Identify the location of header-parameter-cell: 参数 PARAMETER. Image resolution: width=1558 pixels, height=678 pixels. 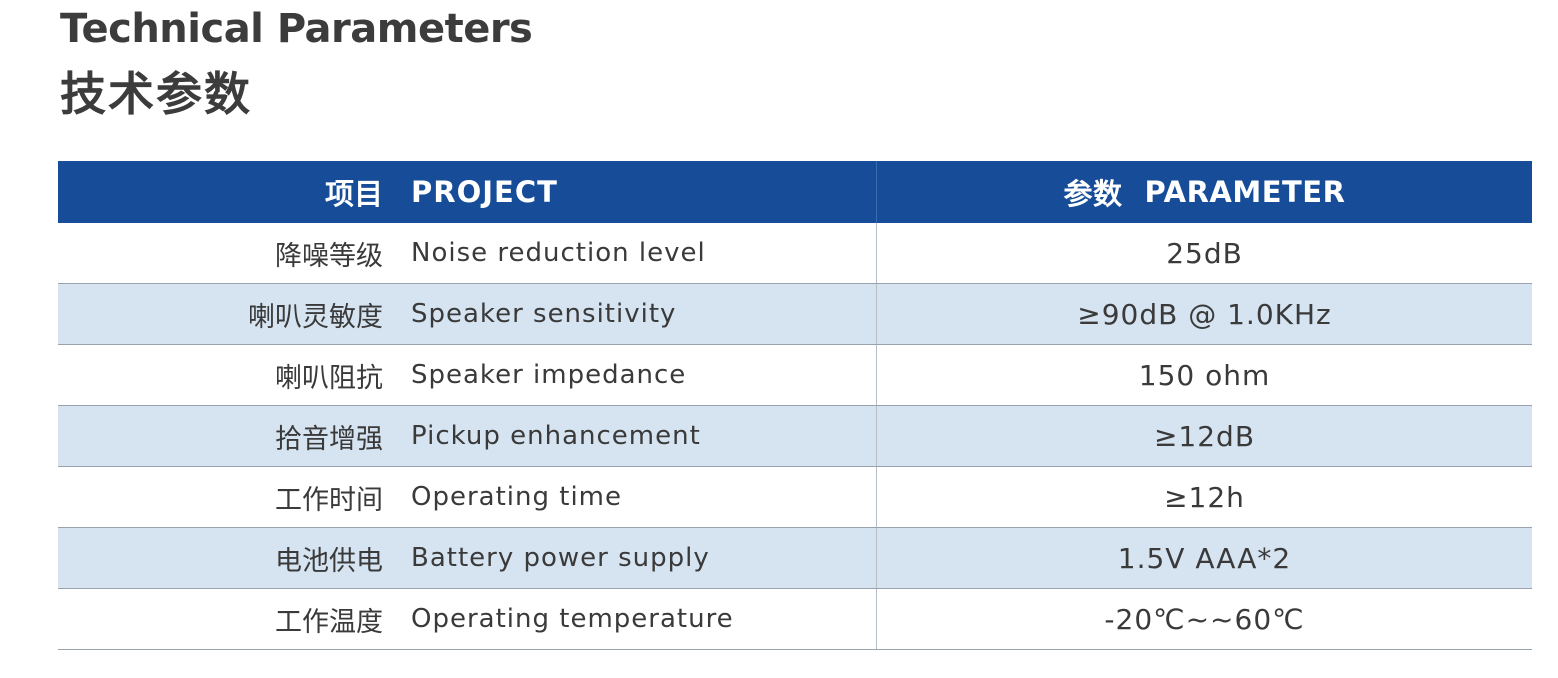
(1204, 192).